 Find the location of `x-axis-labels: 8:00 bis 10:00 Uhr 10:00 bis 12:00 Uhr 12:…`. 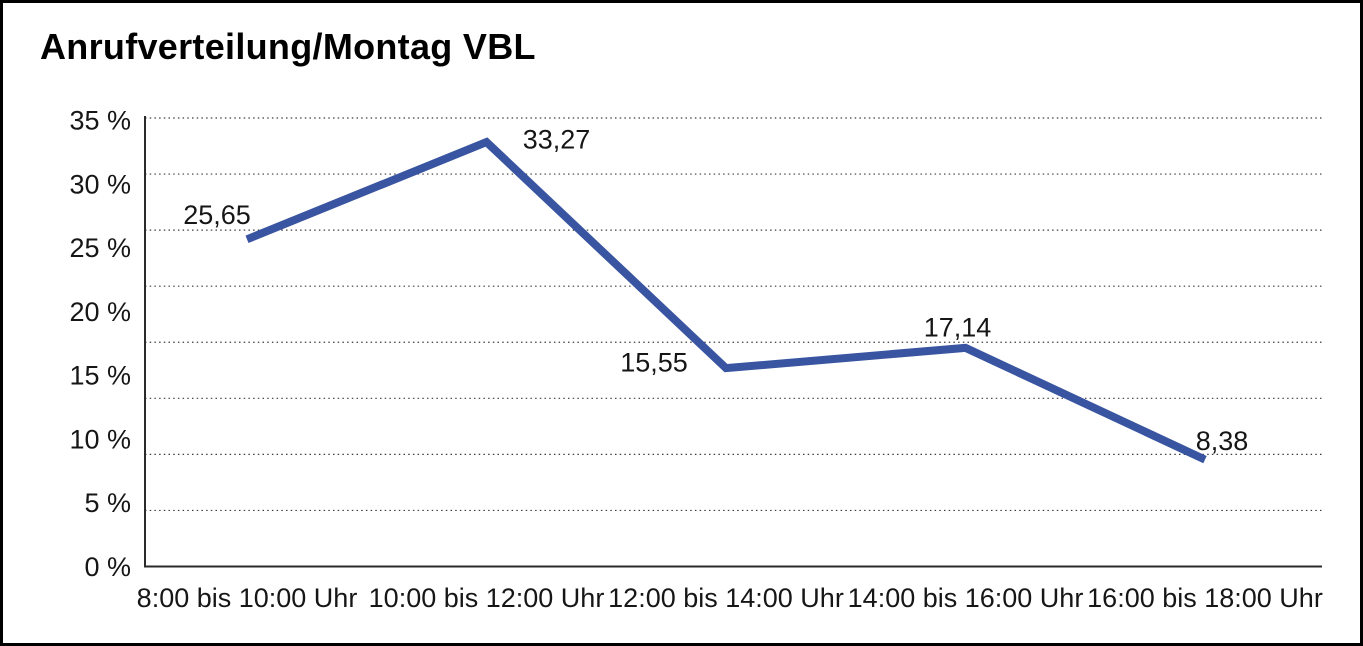

x-axis-labels: 8:00 bis 10:00 Uhr 10:00 bis 12:00 Uhr 12:… is located at coordinates (730, 598).